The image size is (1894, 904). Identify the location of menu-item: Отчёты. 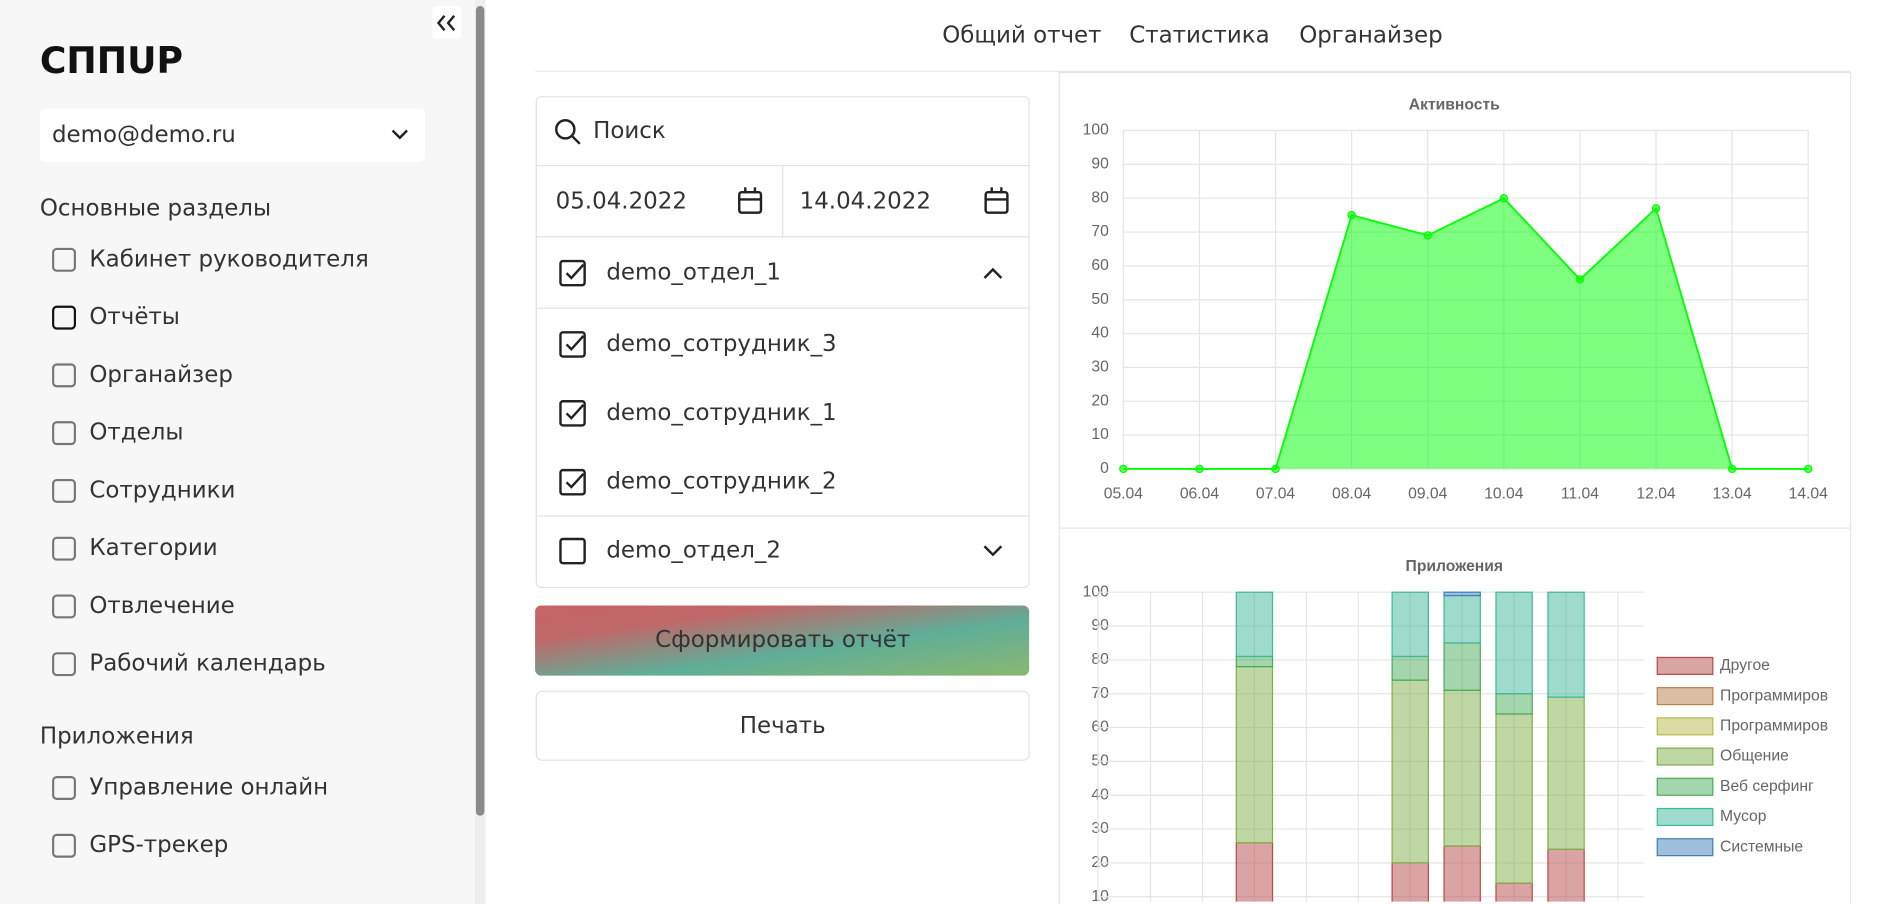
(134, 317).